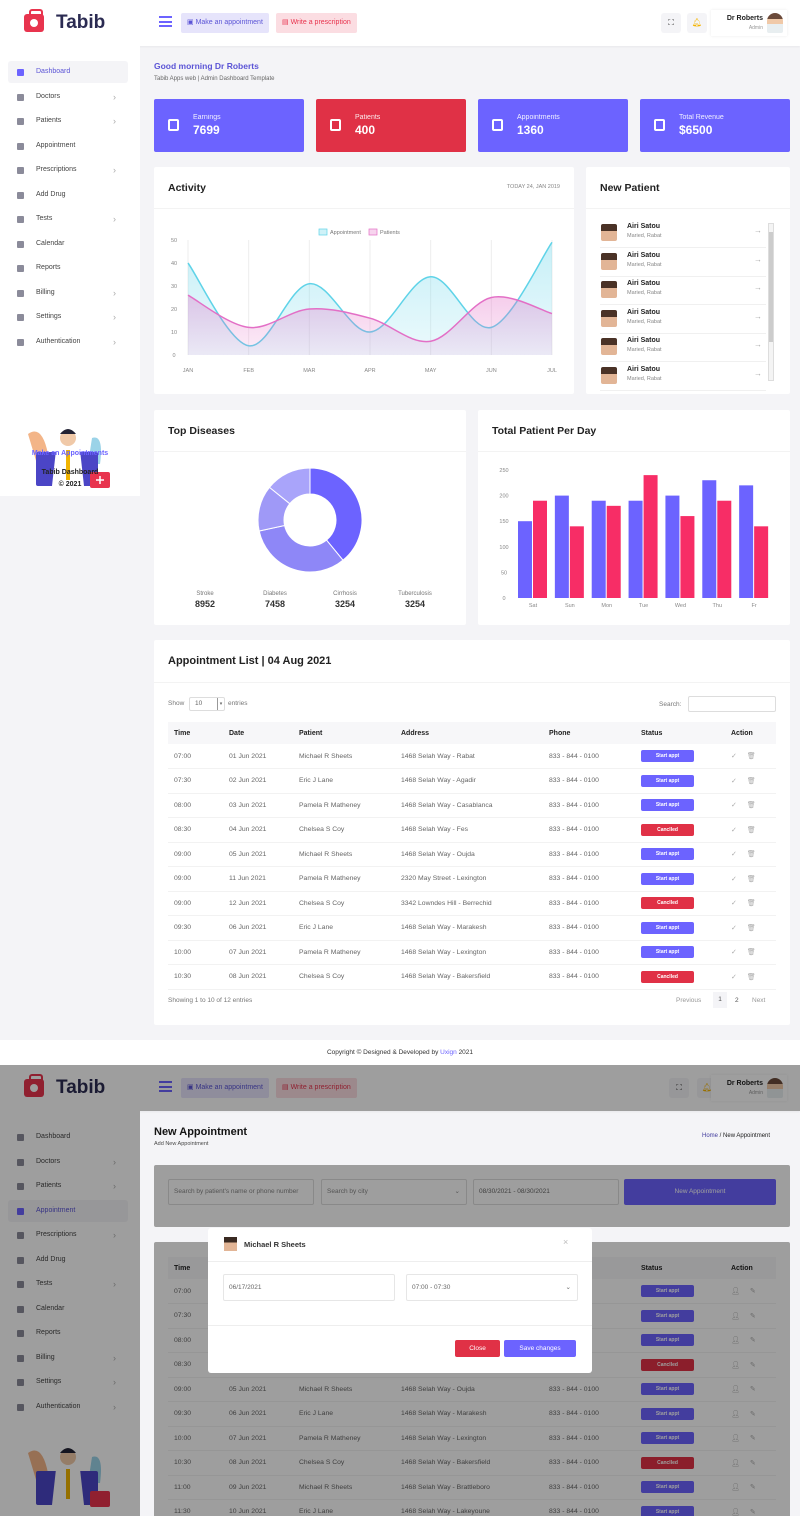 The height and width of the screenshot is (1516, 800). I want to click on save-changes-button: Save changes, so click(540, 1348).